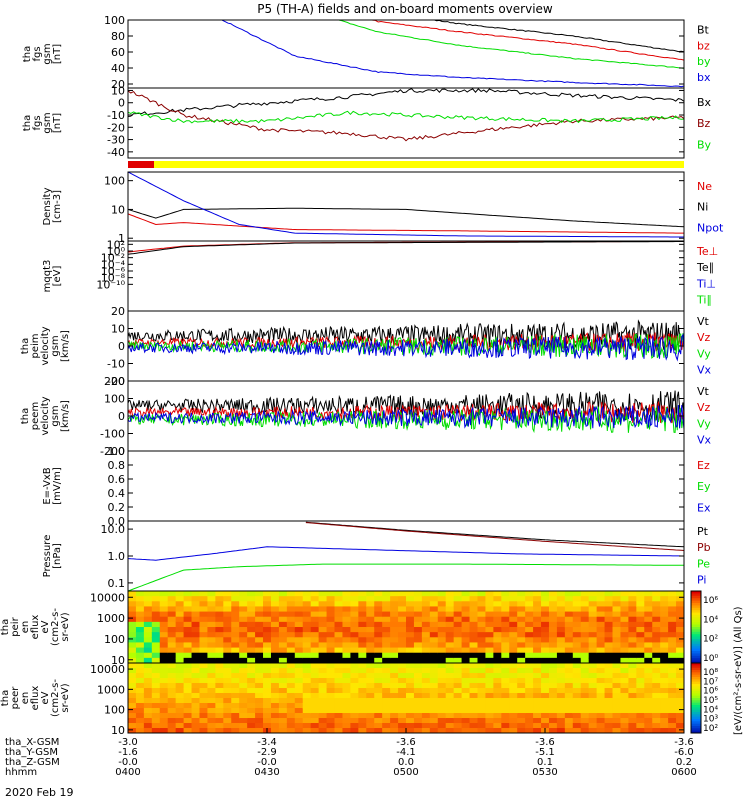 This screenshot has height=800, width=750. Describe the element at coordinates (116, 364) in the screenshot. I see `ytick-label: -10` at that location.